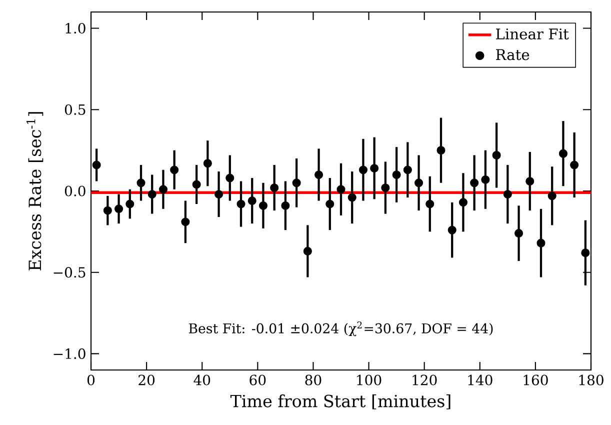  Describe the element at coordinates (591, 380) in the screenshot. I see `x-tick-label: 180` at that location.